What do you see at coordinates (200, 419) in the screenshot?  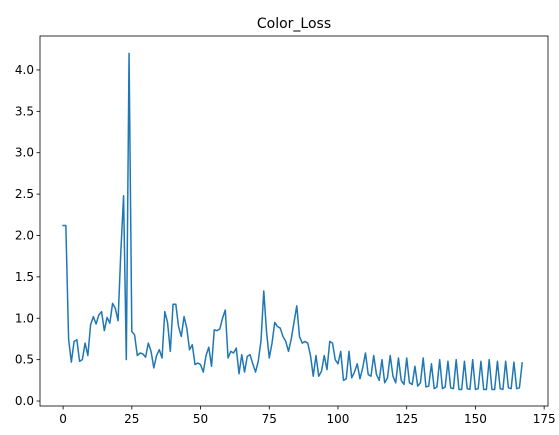 I see `x-tick-label: 50` at bounding box center [200, 419].